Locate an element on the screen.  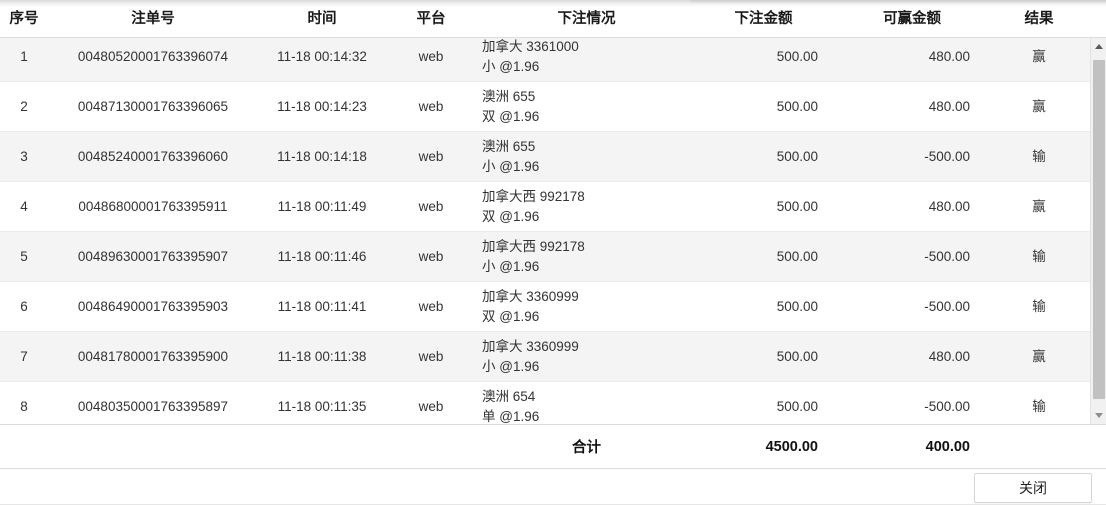
scroll-down-arrow-icon is located at coordinates (1099, 415).